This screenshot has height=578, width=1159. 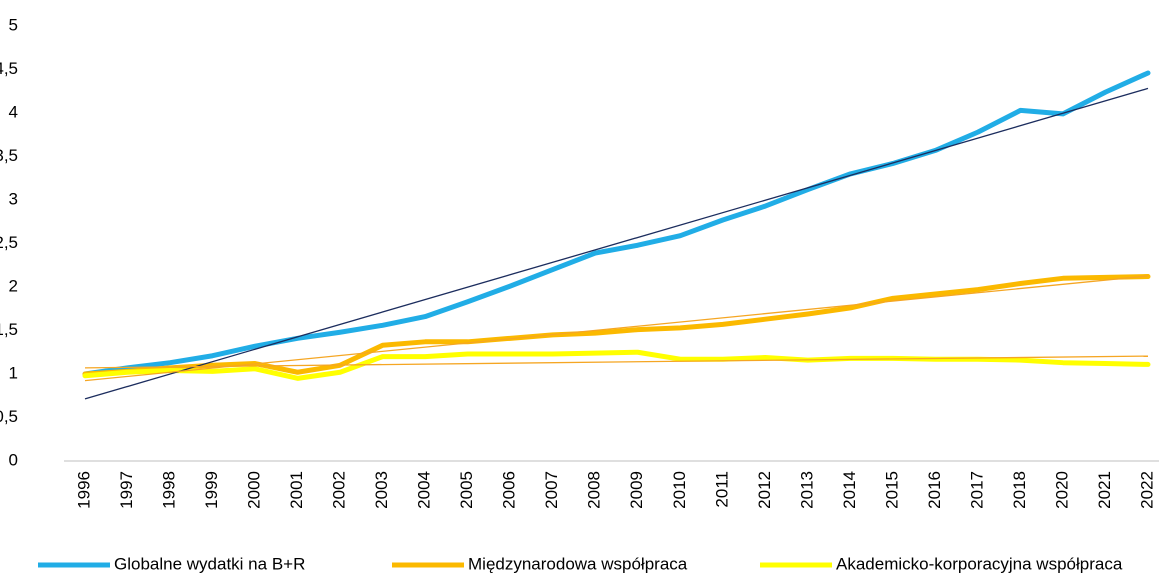 What do you see at coordinates (1019, 490) in the screenshot?
I see `x-tick-label: 2018` at bounding box center [1019, 490].